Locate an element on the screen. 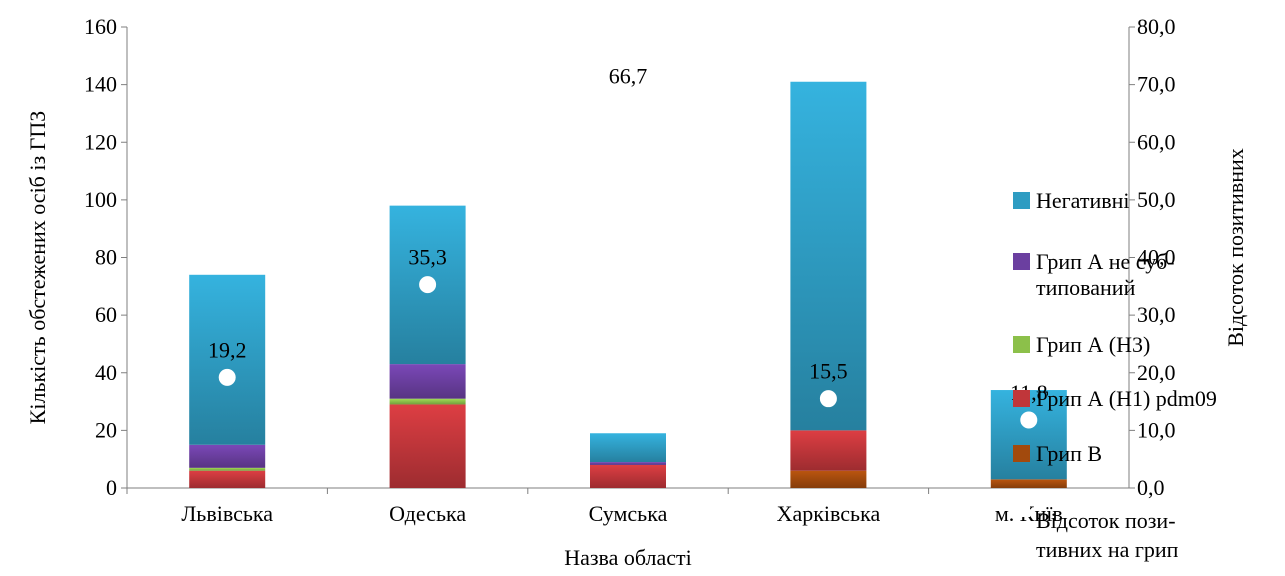 The height and width of the screenshot is (576, 1285). legend-label: Грип В is located at coordinates (1069, 453).